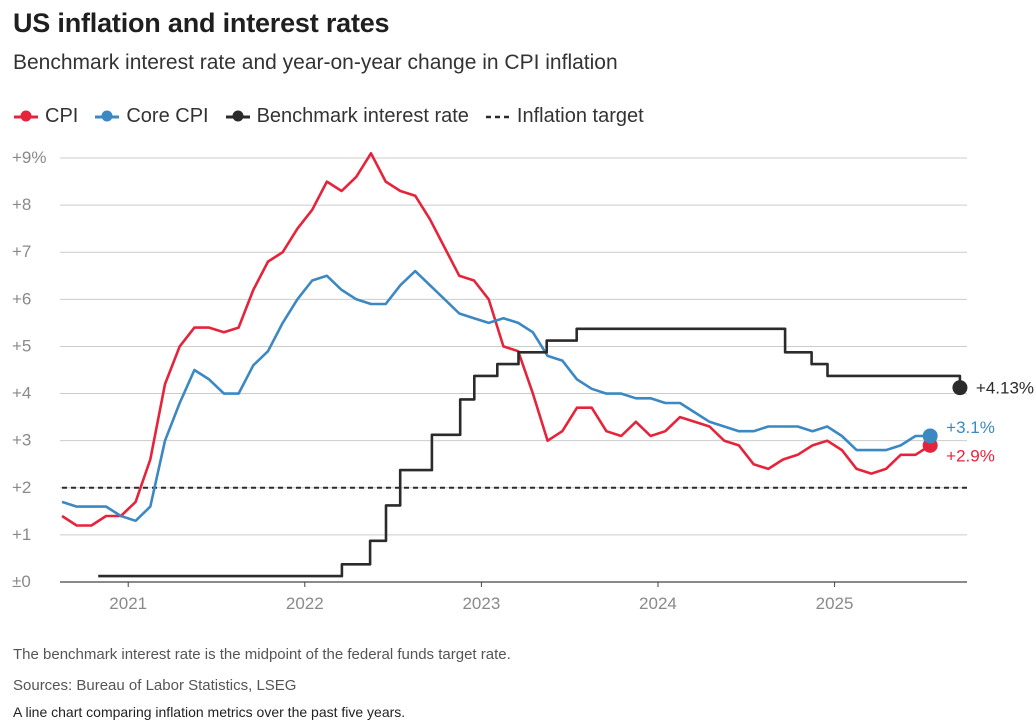  What do you see at coordinates (62, 115) in the screenshot?
I see `legend-label-cpi: CPI` at bounding box center [62, 115].